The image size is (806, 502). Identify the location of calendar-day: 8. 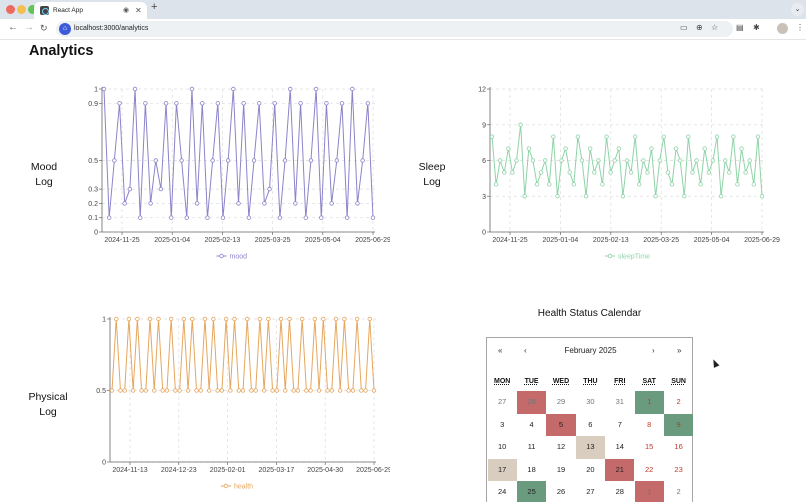
(649, 424).